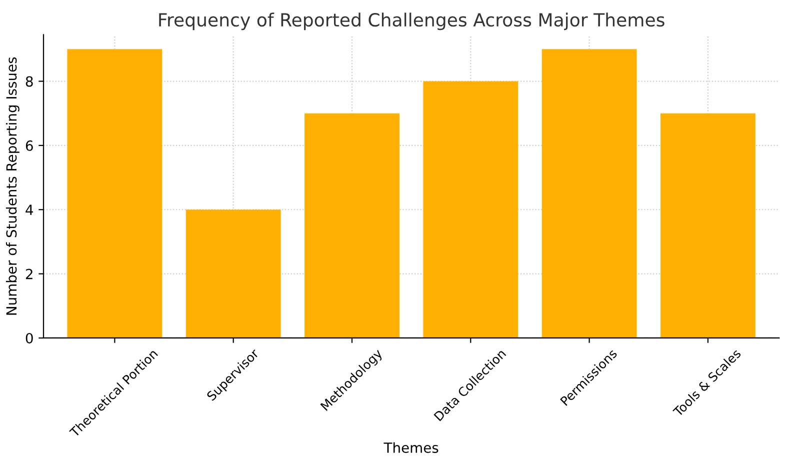 This screenshot has width=791, height=463. Describe the element at coordinates (411, 21) in the screenshot. I see `chart-title: Frequency of Reported Challenges Across Major Themes` at that location.